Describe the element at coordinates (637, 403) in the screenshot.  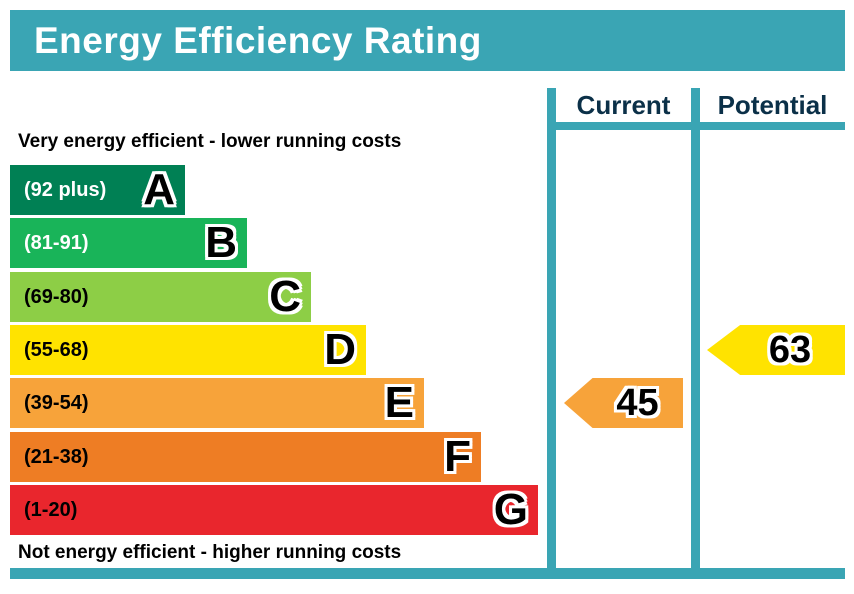
I see `current-rating-value: 45` at that location.